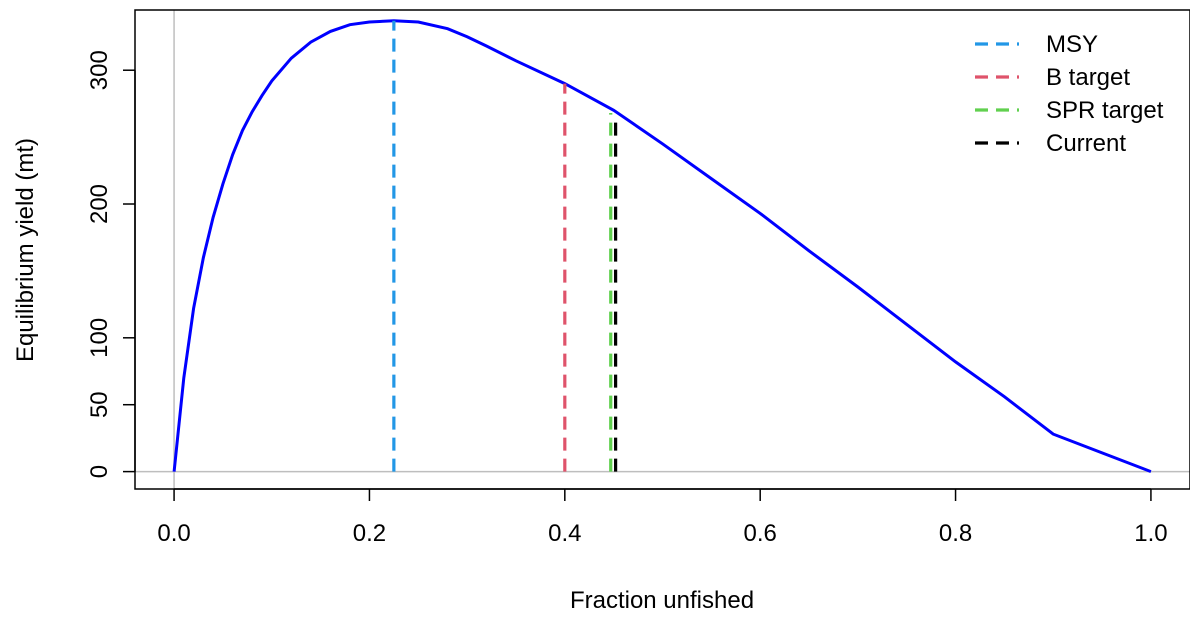 The height and width of the screenshot is (617, 1190). I want to click on x-tick-label: 0.0, so click(173, 533).